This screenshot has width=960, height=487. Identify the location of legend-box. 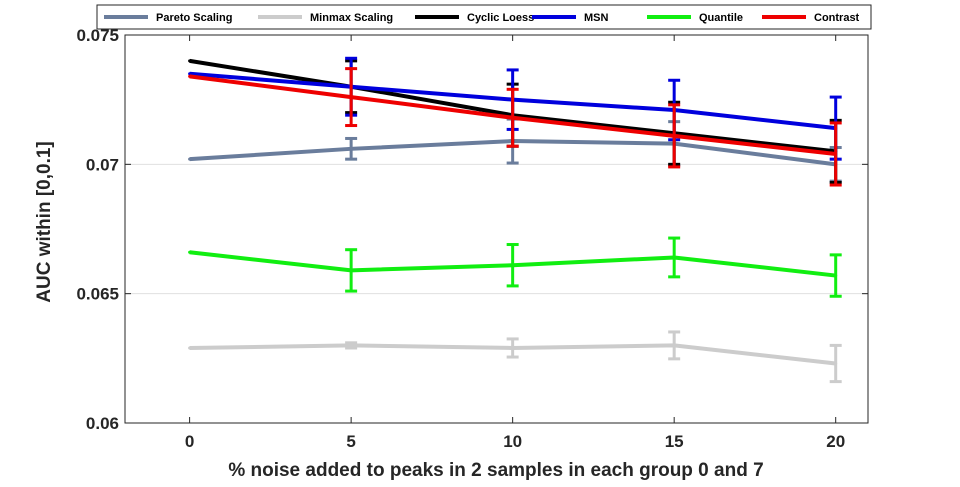
(484, 17).